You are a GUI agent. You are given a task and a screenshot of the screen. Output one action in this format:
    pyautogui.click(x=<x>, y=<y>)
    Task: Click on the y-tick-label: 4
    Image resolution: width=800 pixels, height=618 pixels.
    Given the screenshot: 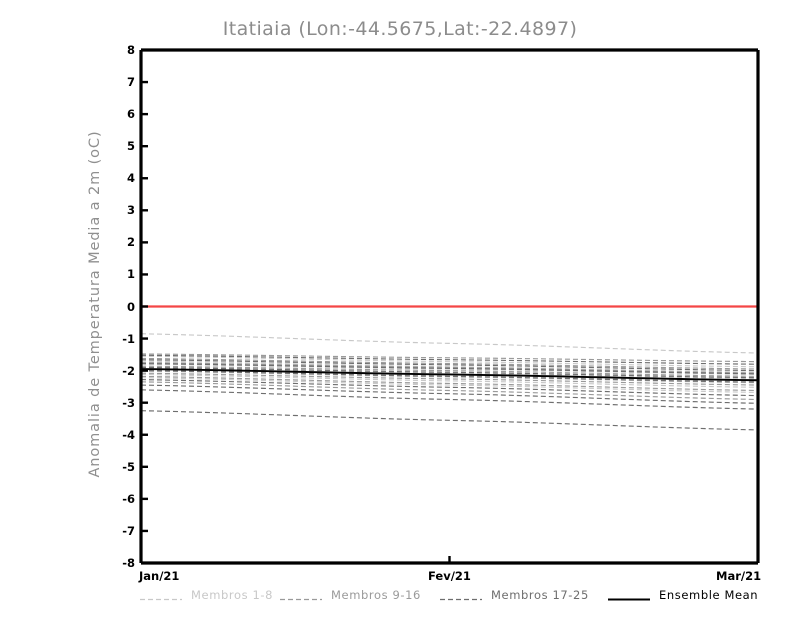 What is the action you would take?
    pyautogui.click(x=130, y=178)
    